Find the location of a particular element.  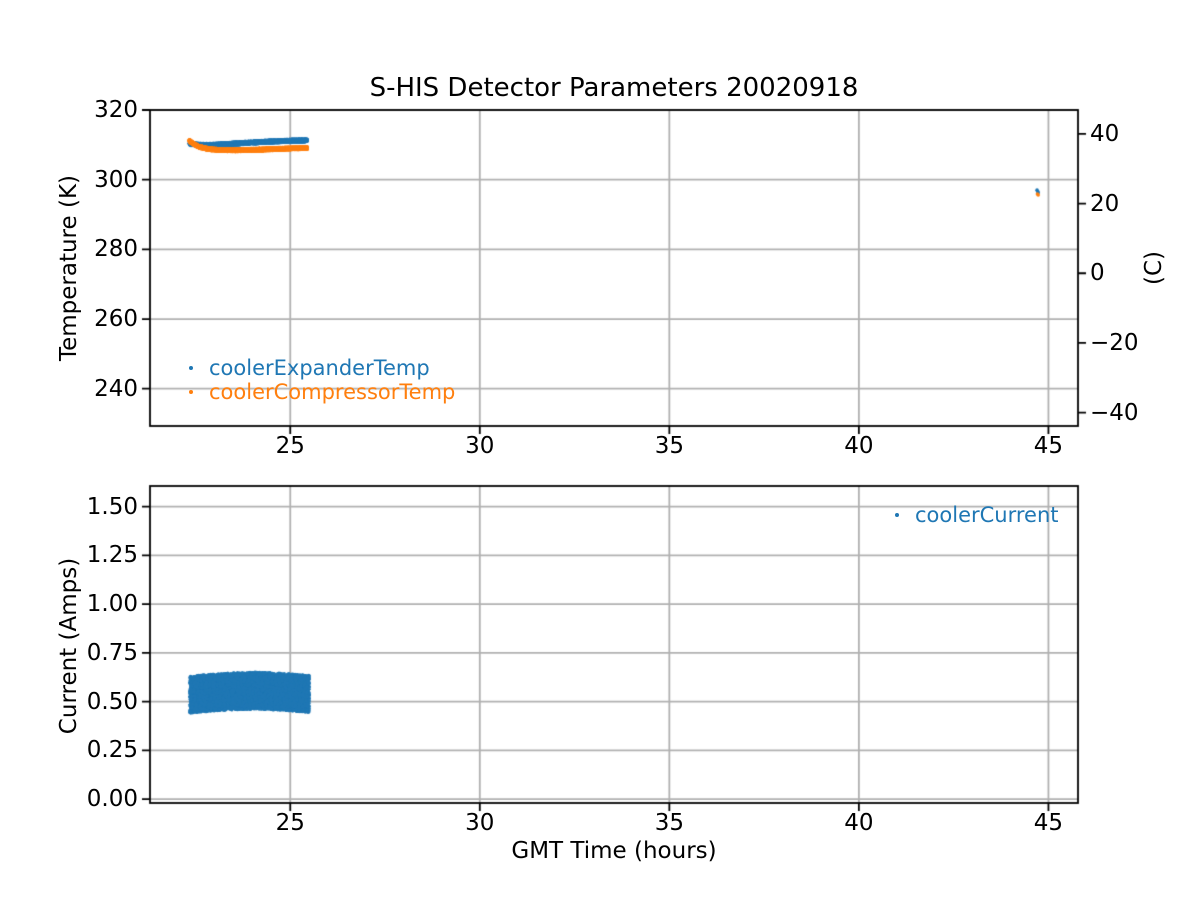

y-tick-label: 300 is located at coordinates (116, 179).